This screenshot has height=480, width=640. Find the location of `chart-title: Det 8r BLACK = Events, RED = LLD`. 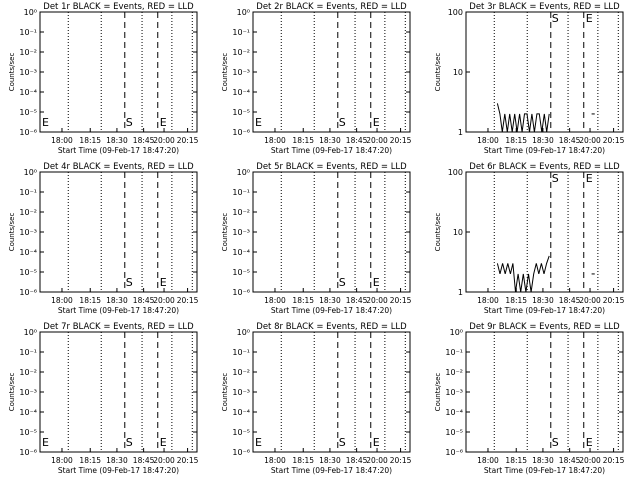

chart-title: Det 8r BLACK = Events, RED = LLD is located at coordinates (331, 327).